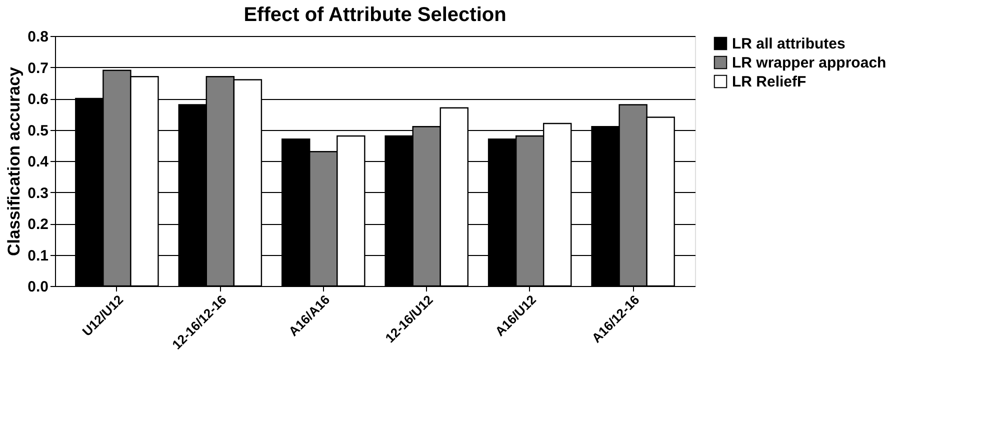 The width and height of the screenshot is (983, 434). I want to click on y-tick-label: 0.2, so click(38, 224).